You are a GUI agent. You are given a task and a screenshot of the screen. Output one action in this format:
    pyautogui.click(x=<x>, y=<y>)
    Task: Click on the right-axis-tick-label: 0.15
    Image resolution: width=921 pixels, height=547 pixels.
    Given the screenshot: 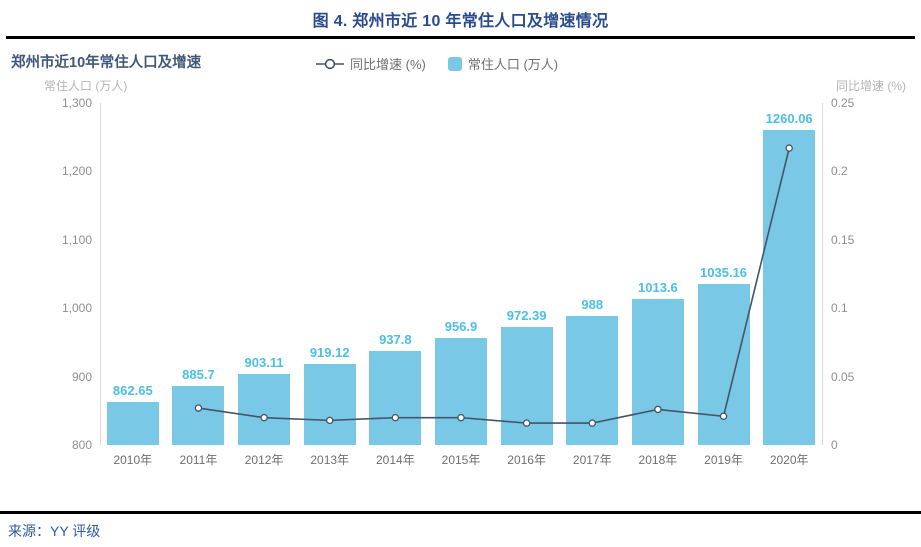 What is the action you would take?
    pyautogui.click(x=843, y=239)
    